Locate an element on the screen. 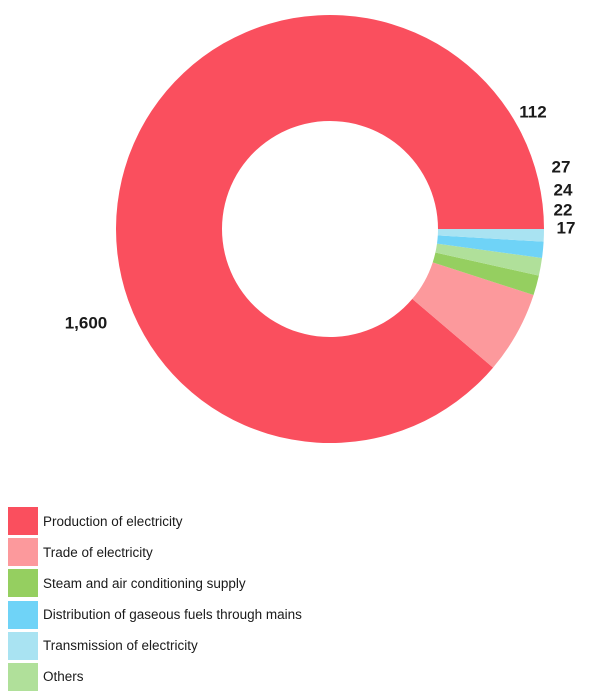 The height and width of the screenshot is (694, 589). slice-distribution-of-gaseous-fuels-through-mains is located at coordinates (490, 247).